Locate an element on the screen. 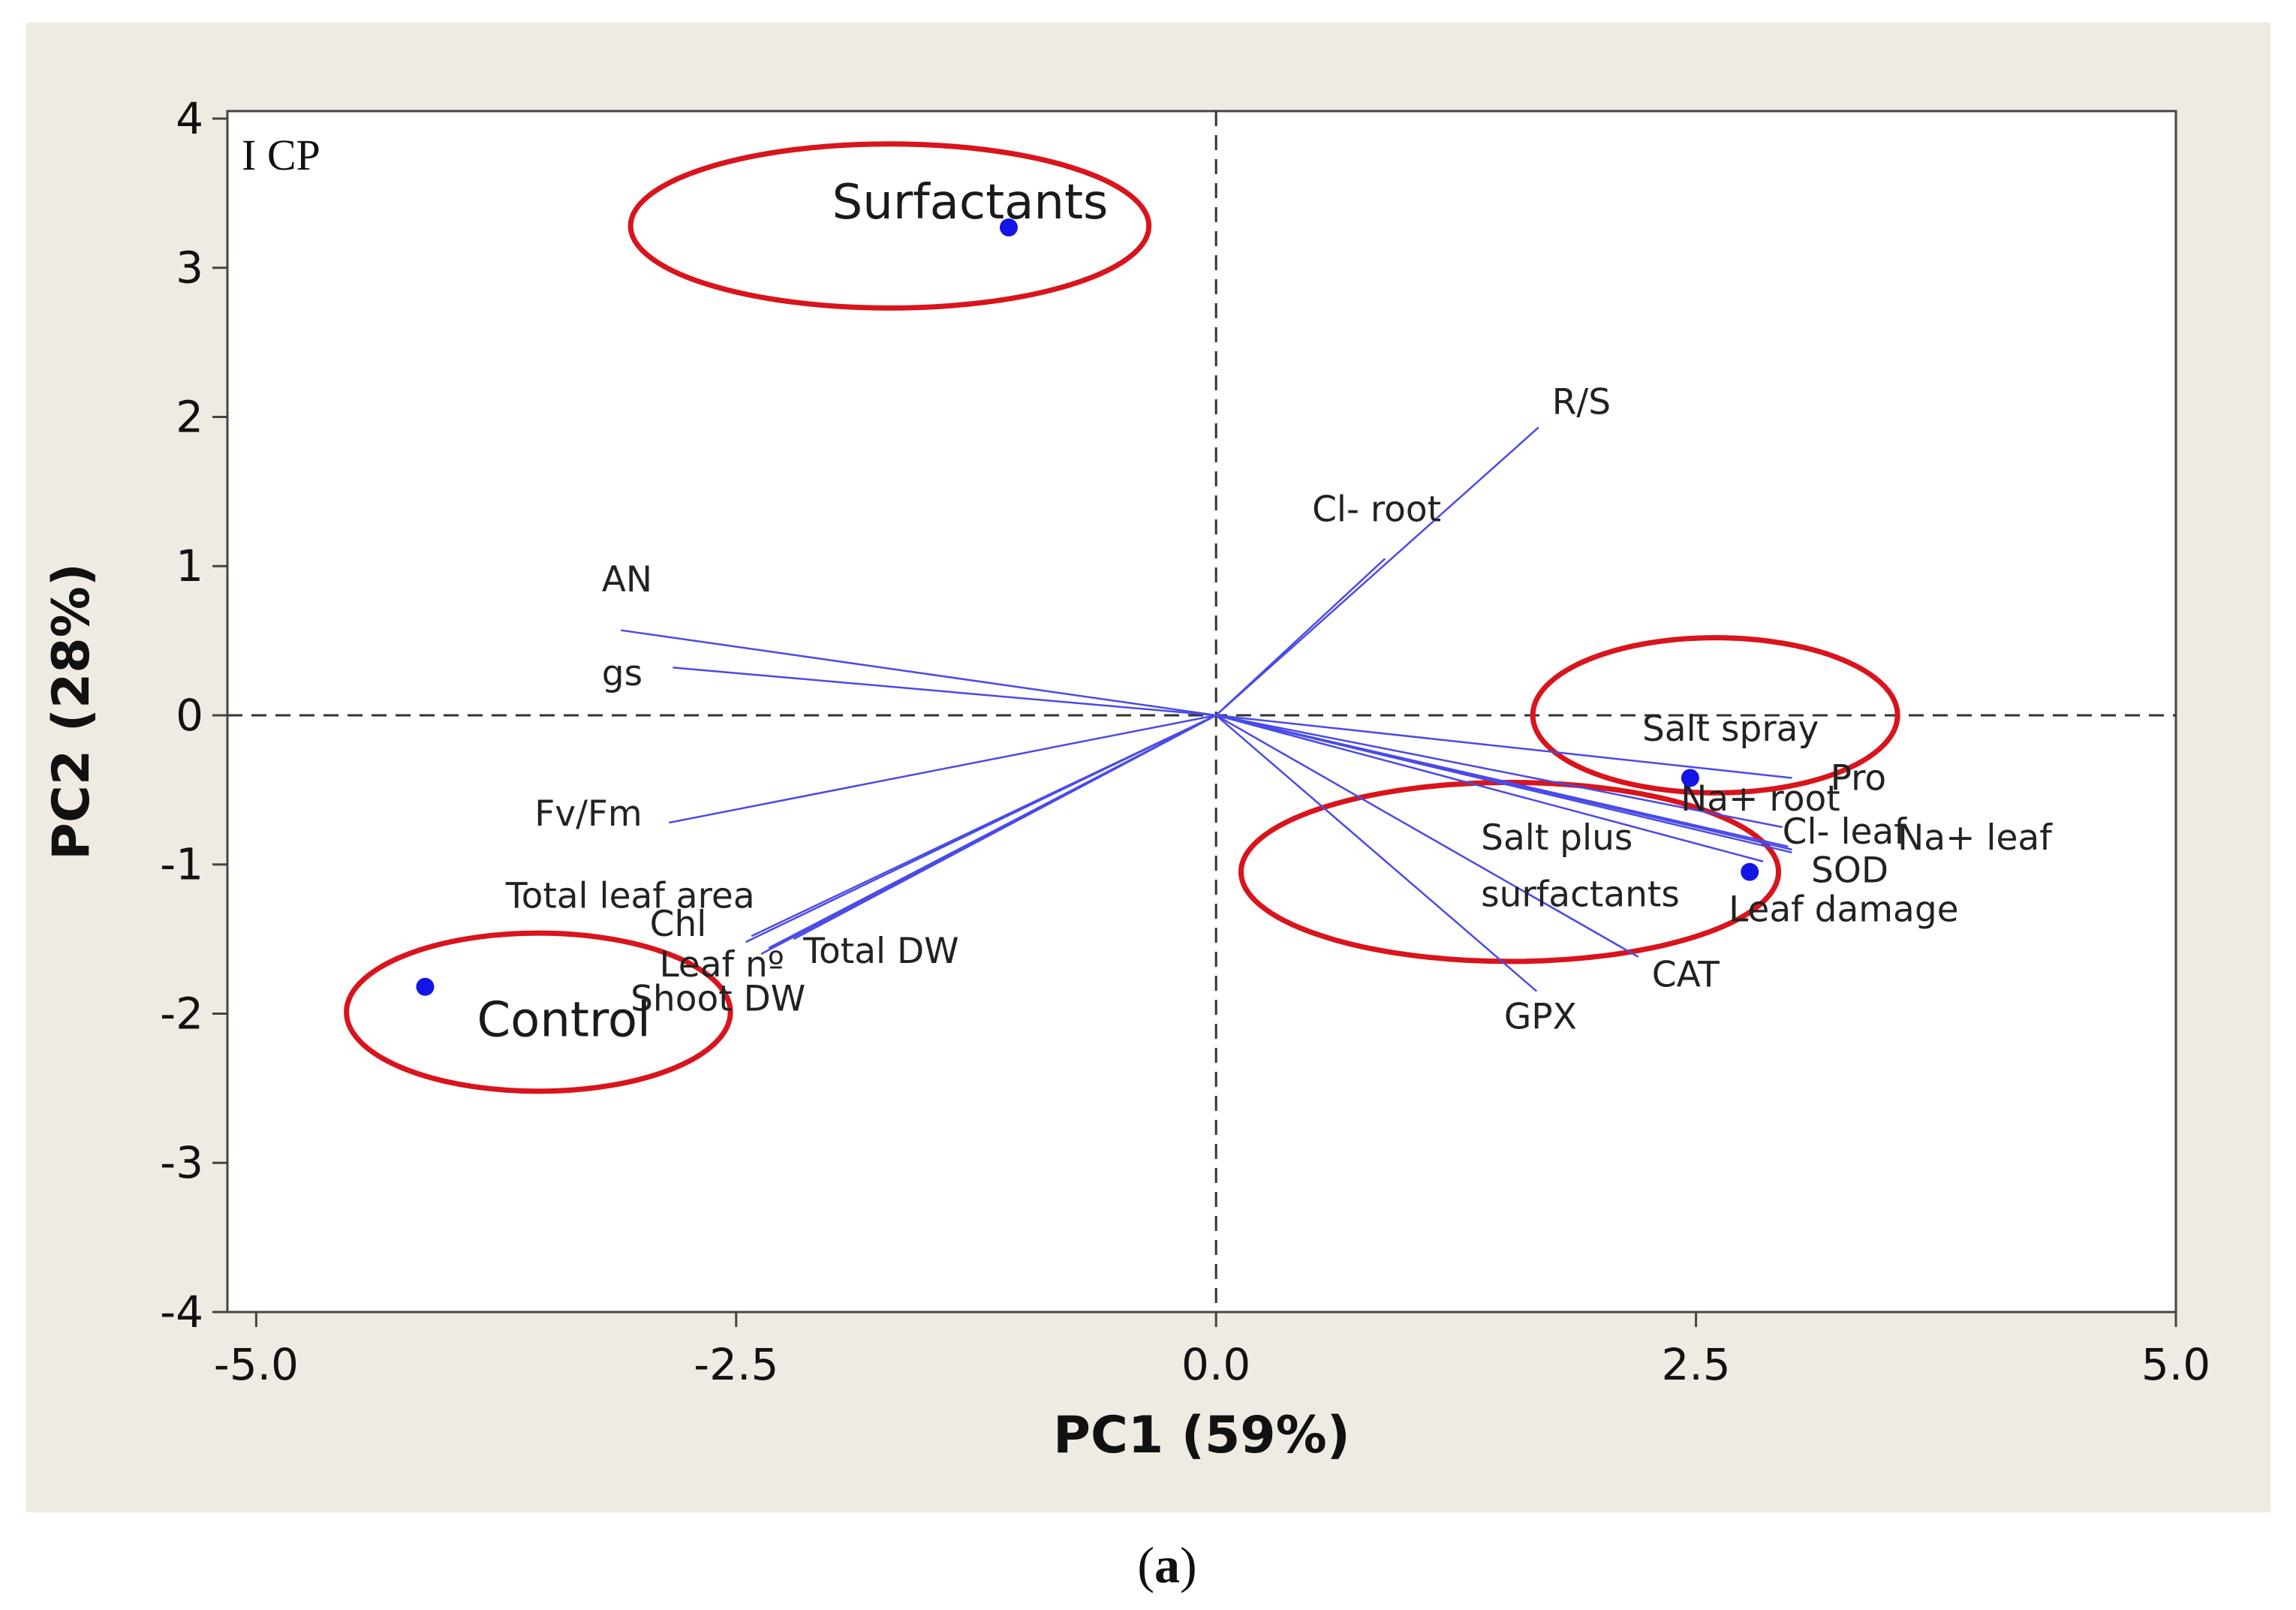  y-axis-ticks: 4 3 2 1 0 -1 -2 -3 -4 is located at coordinates (193, 715).